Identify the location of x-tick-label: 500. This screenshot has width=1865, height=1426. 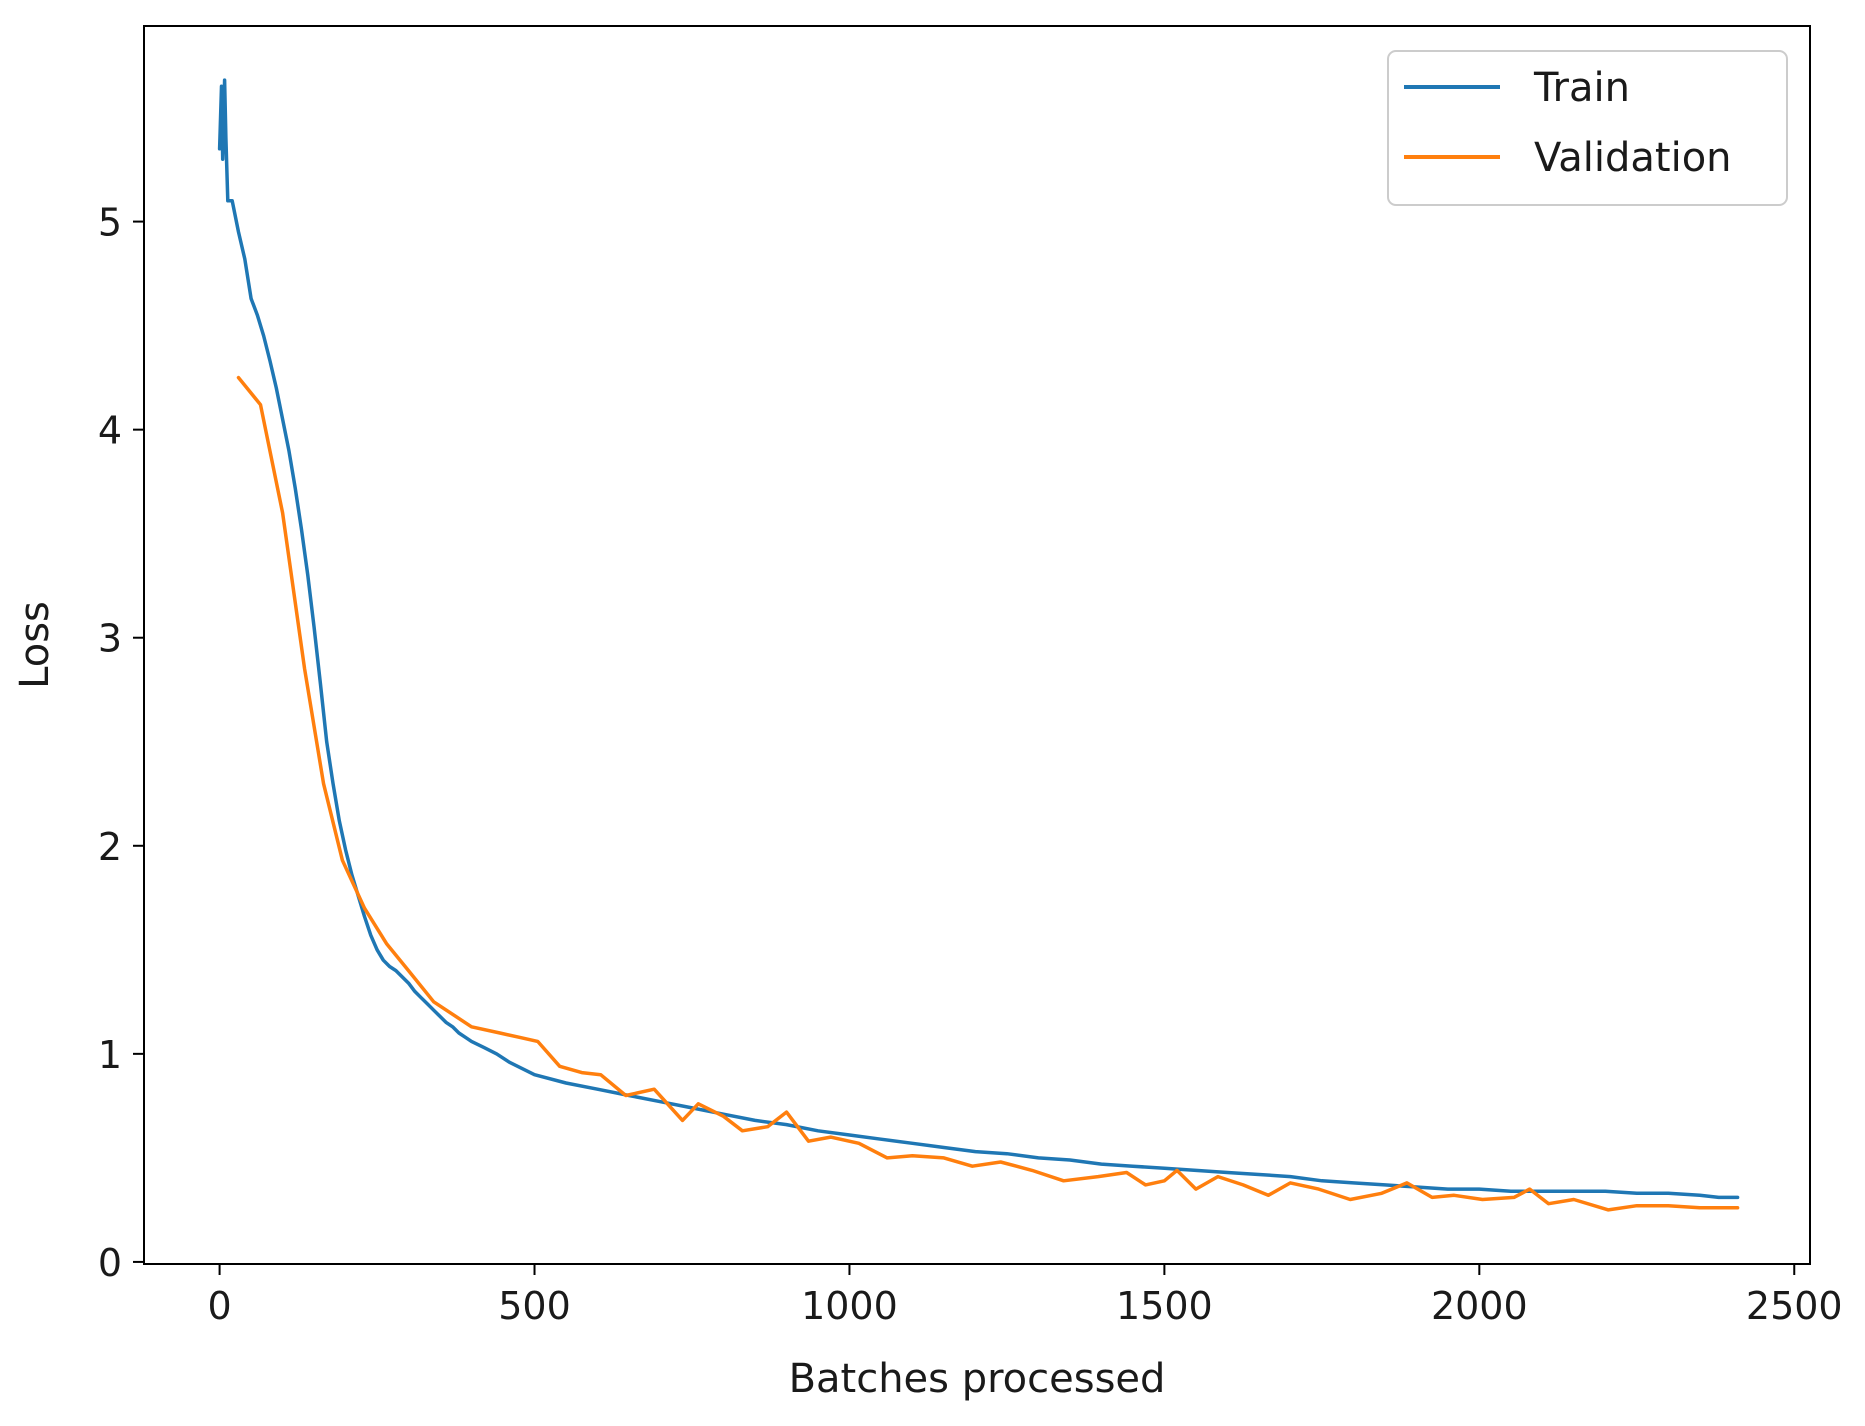
(534, 1306).